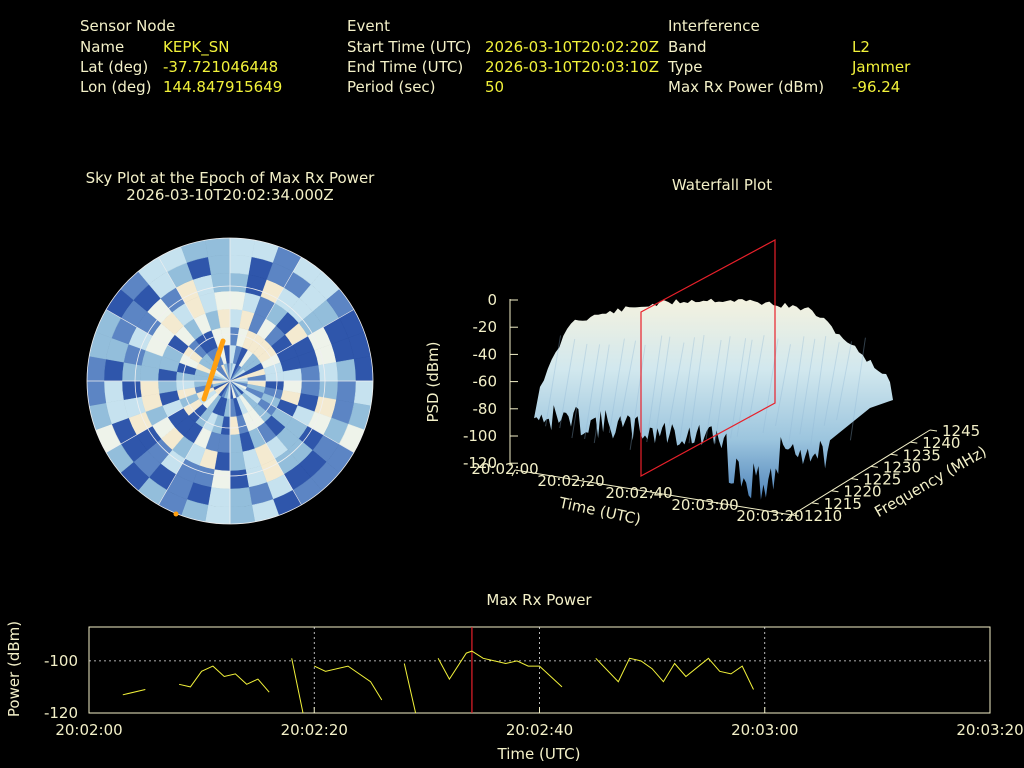 Image resolution: width=1024 pixels, height=768 pixels. I want to click on power-plot-border, so click(539, 670).